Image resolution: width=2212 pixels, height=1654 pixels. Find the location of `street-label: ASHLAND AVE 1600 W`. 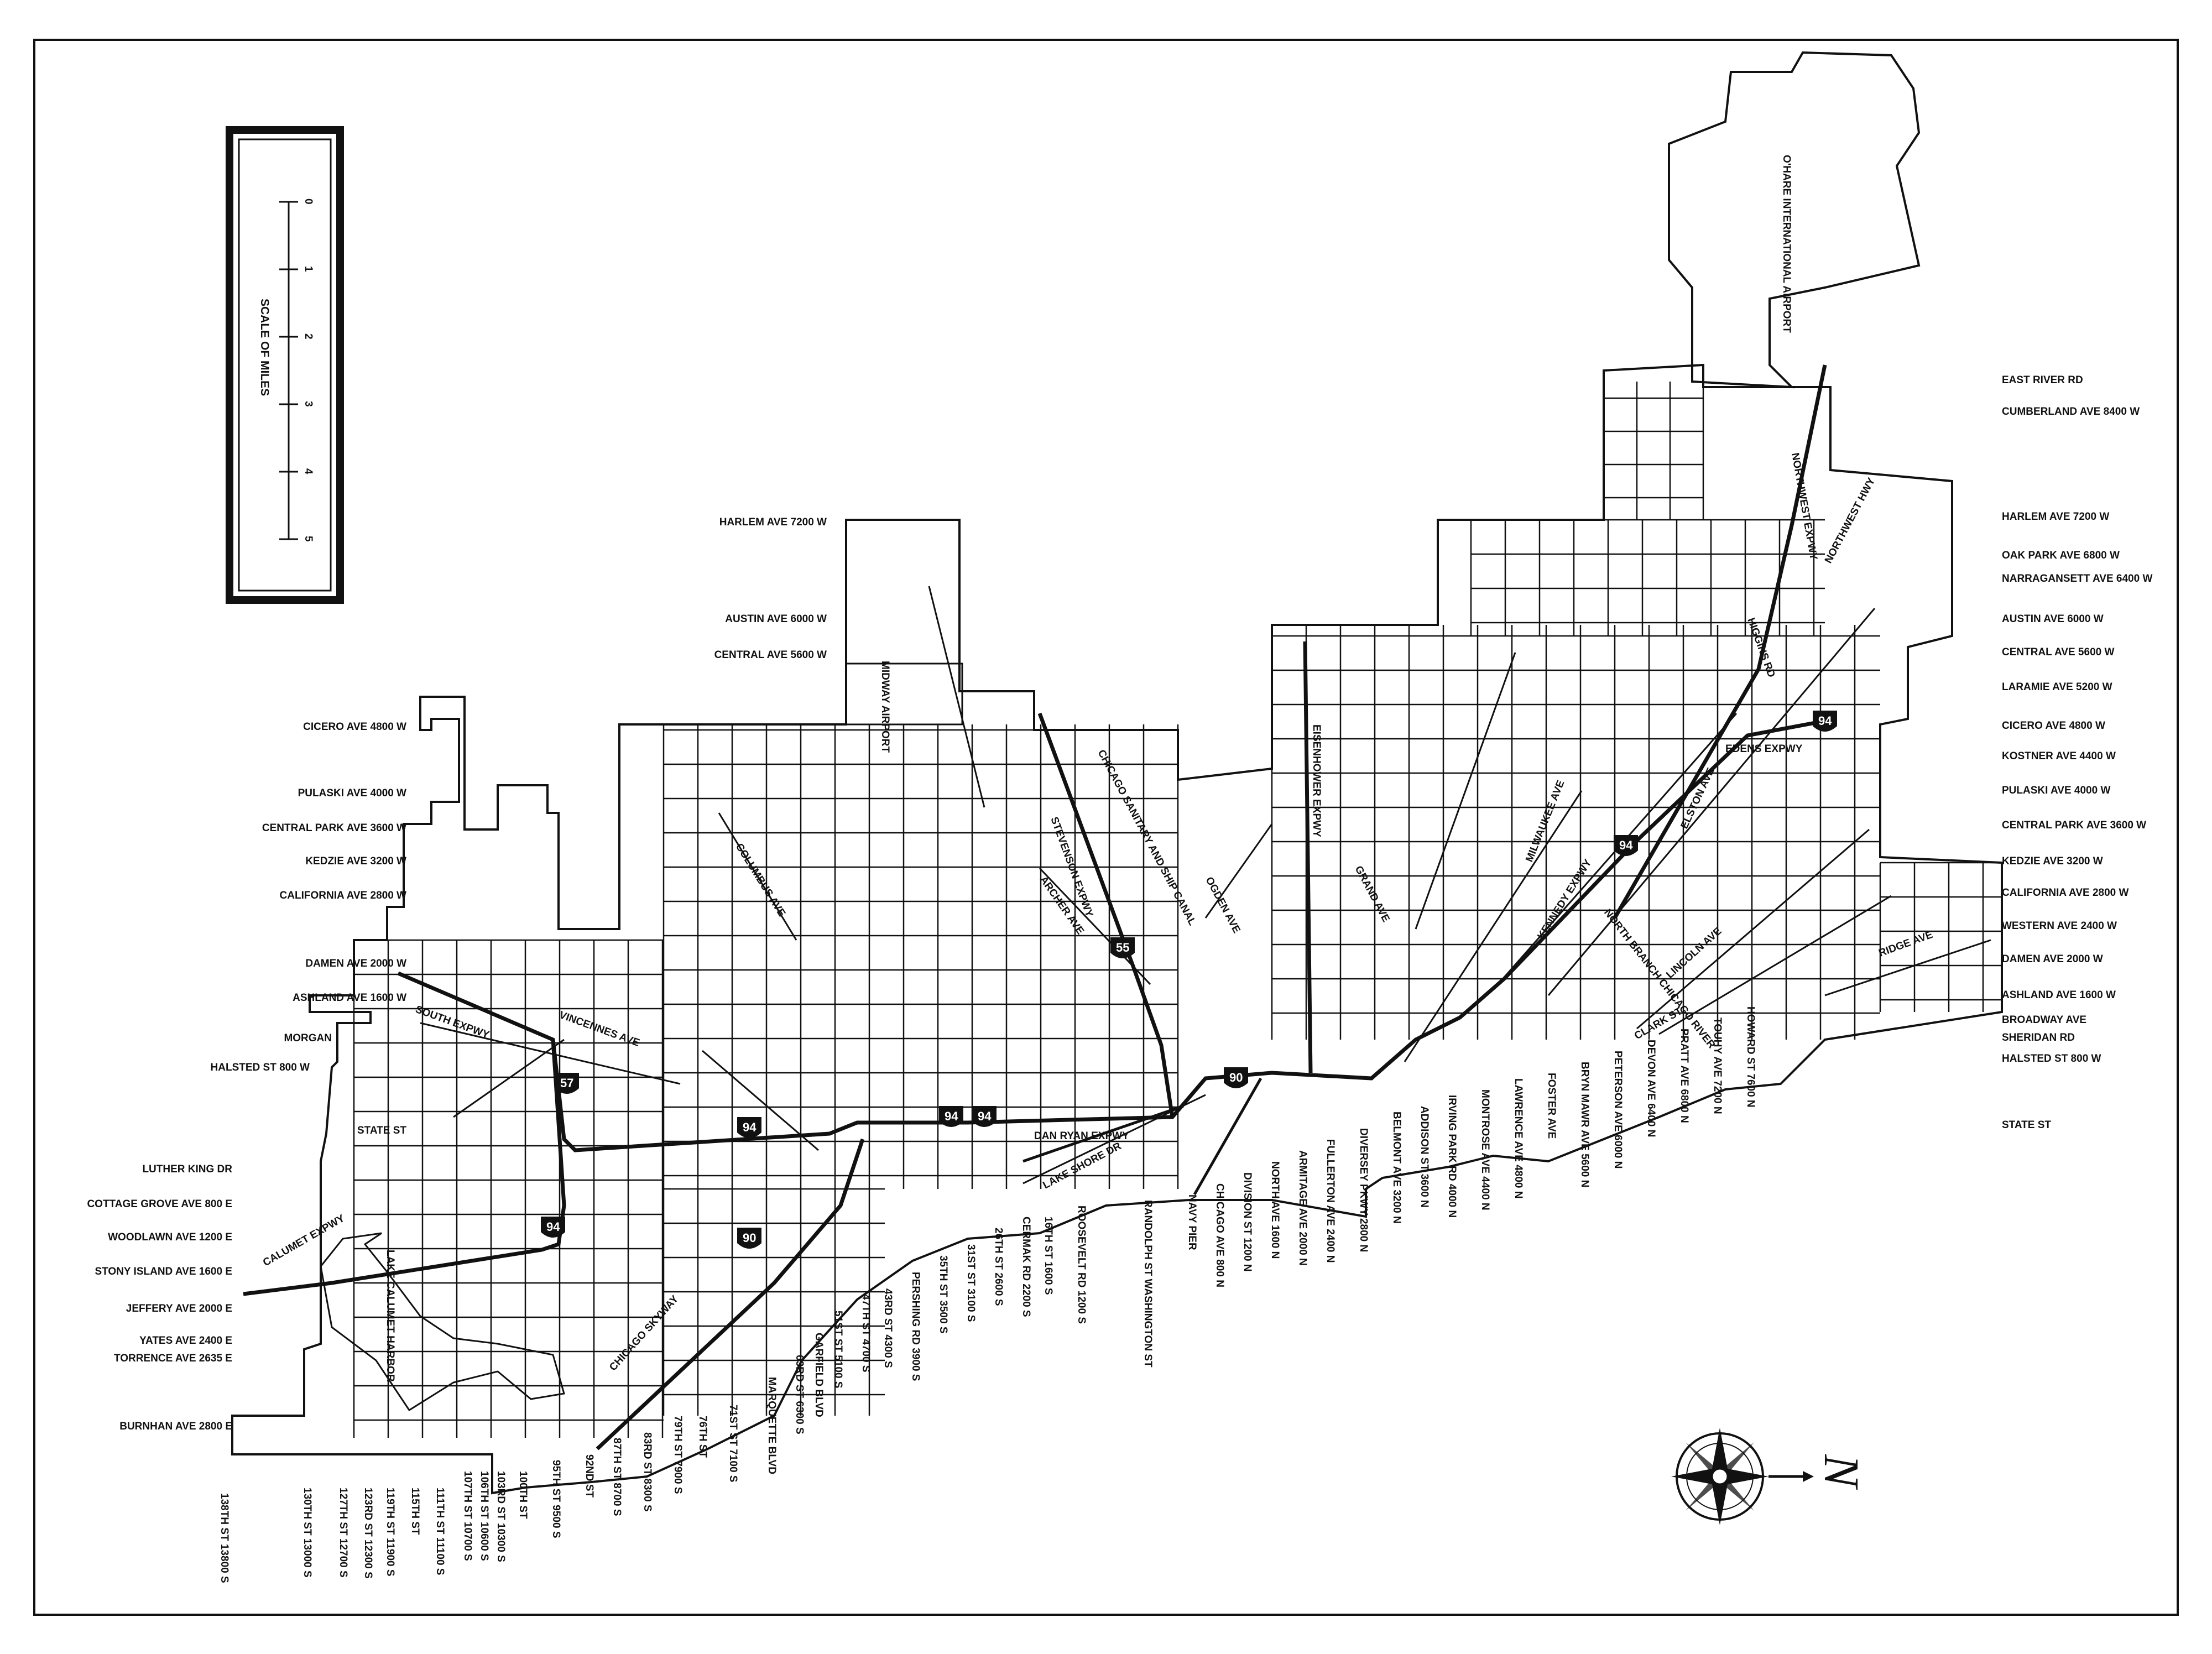

street-label: ASHLAND AVE 1600 W is located at coordinates (2059, 995).